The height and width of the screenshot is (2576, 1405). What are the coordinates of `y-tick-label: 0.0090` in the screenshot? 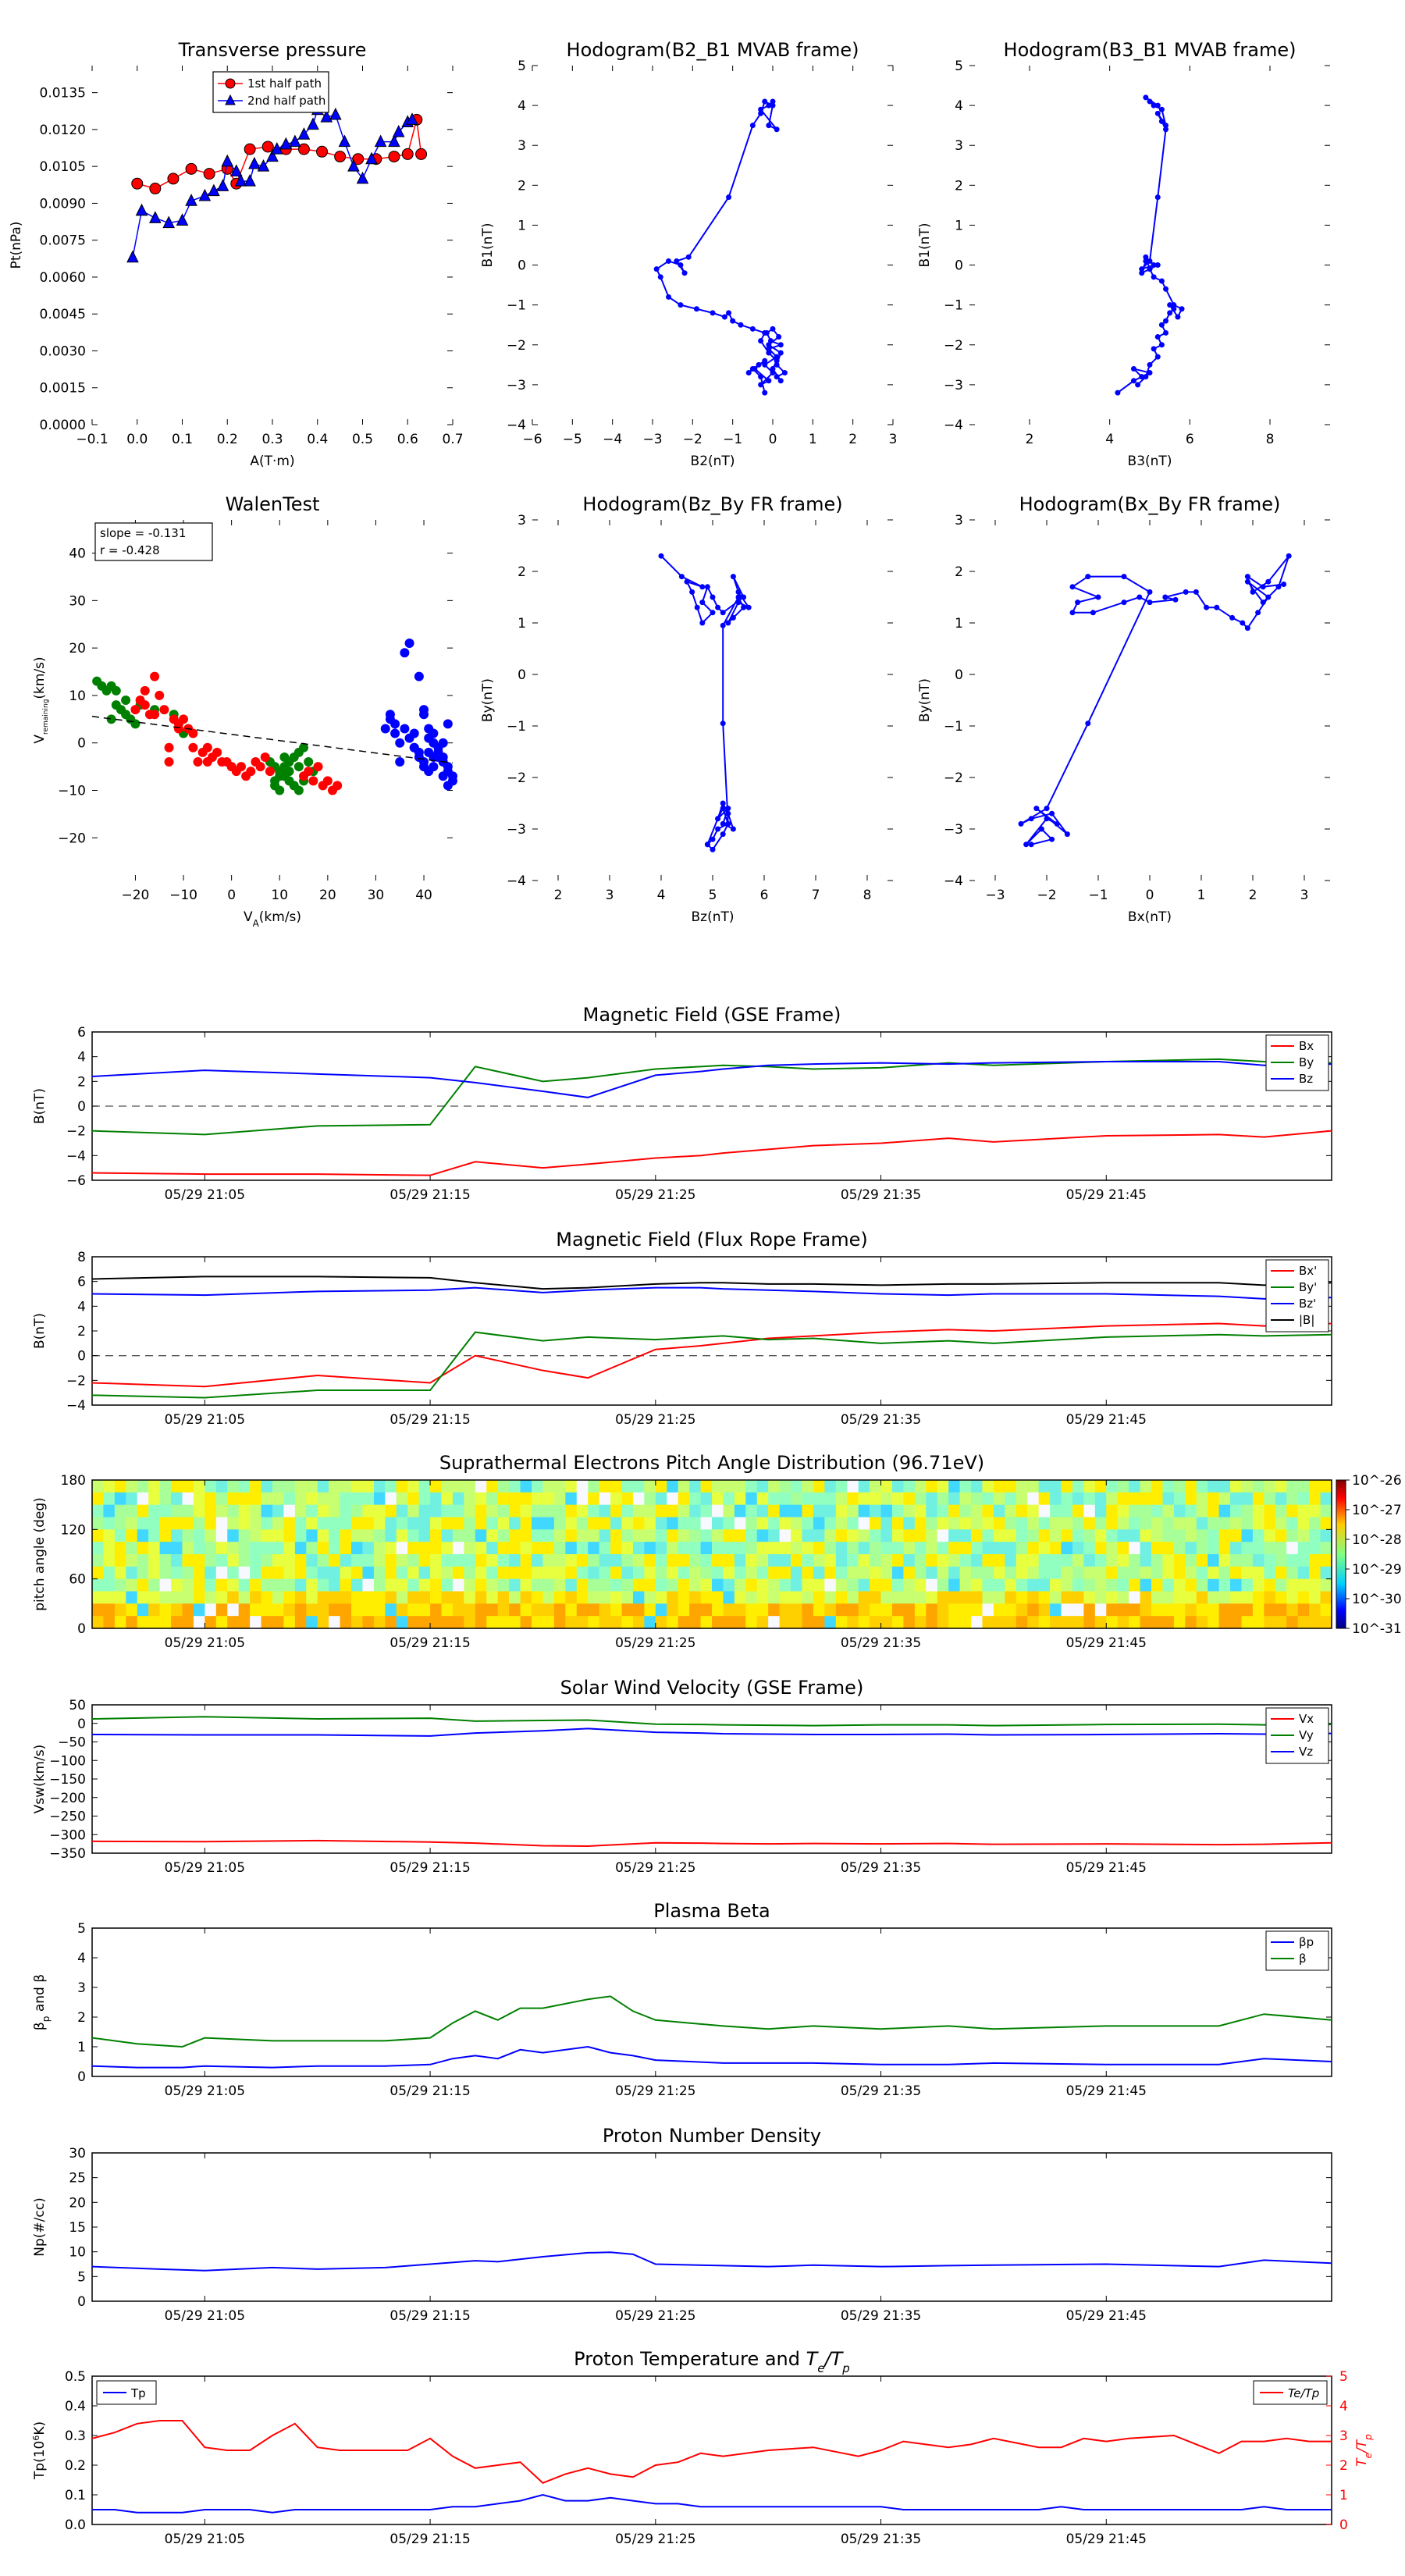 It's located at (63, 204).